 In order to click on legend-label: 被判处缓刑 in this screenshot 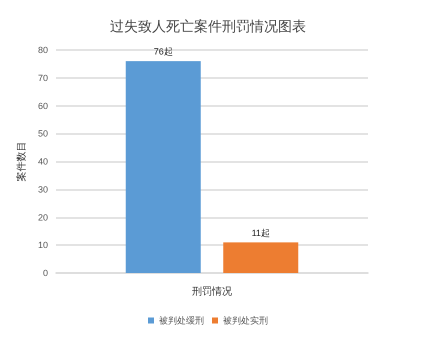, I will do `click(181, 321)`.